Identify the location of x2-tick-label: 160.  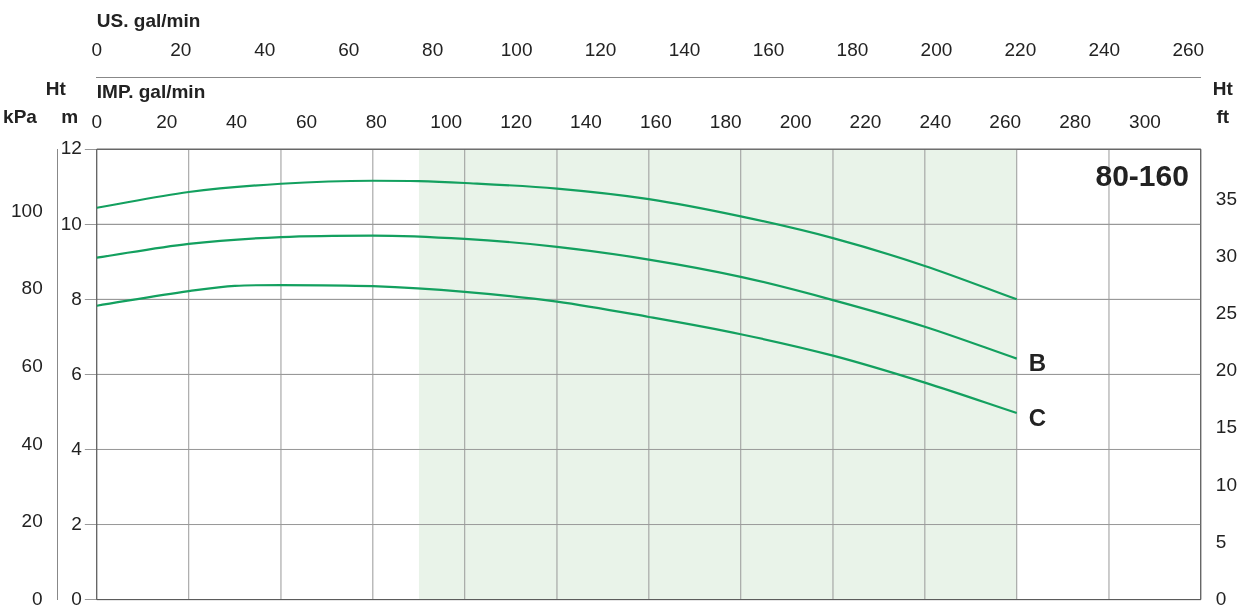
(768, 50).